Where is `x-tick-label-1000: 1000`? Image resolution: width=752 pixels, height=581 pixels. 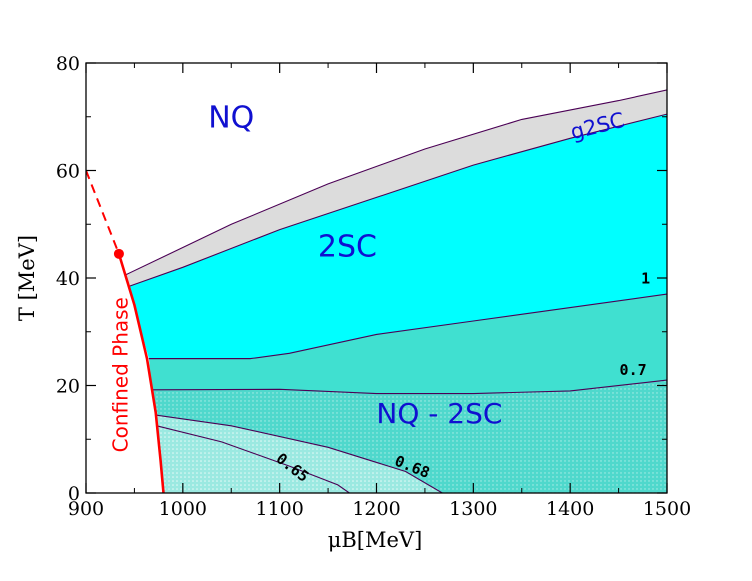 x-tick-label-1000: 1000 is located at coordinates (183, 509).